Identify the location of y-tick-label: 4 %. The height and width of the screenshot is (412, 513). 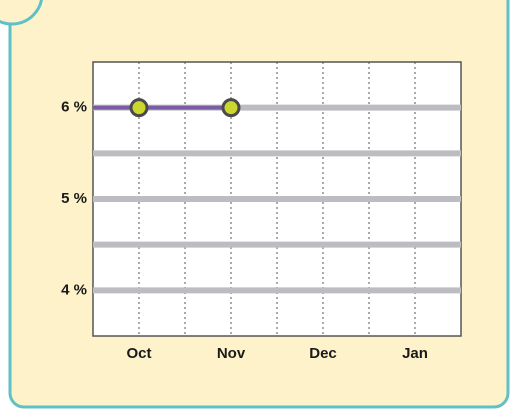
(74, 289).